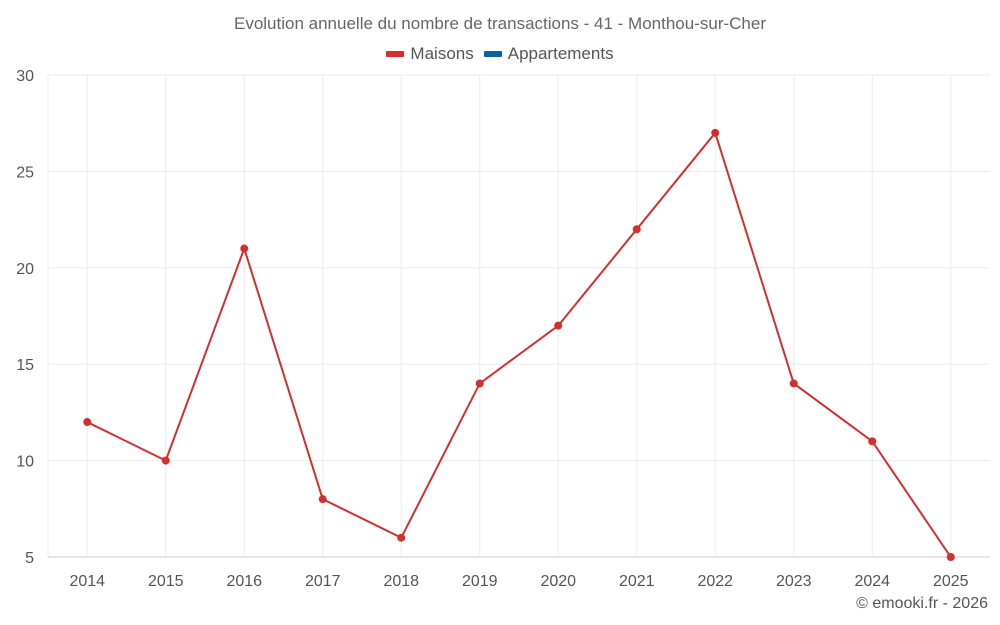 Image resolution: width=1000 pixels, height=625 pixels. I want to click on legend-item-maisons: Maisons, so click(430, 54).